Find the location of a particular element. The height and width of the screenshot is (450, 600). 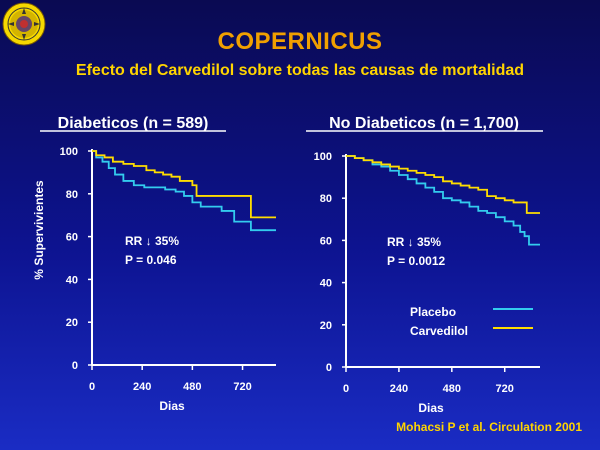

chart-2-y-tick-label: 40 is located at coordinates (326, 284).